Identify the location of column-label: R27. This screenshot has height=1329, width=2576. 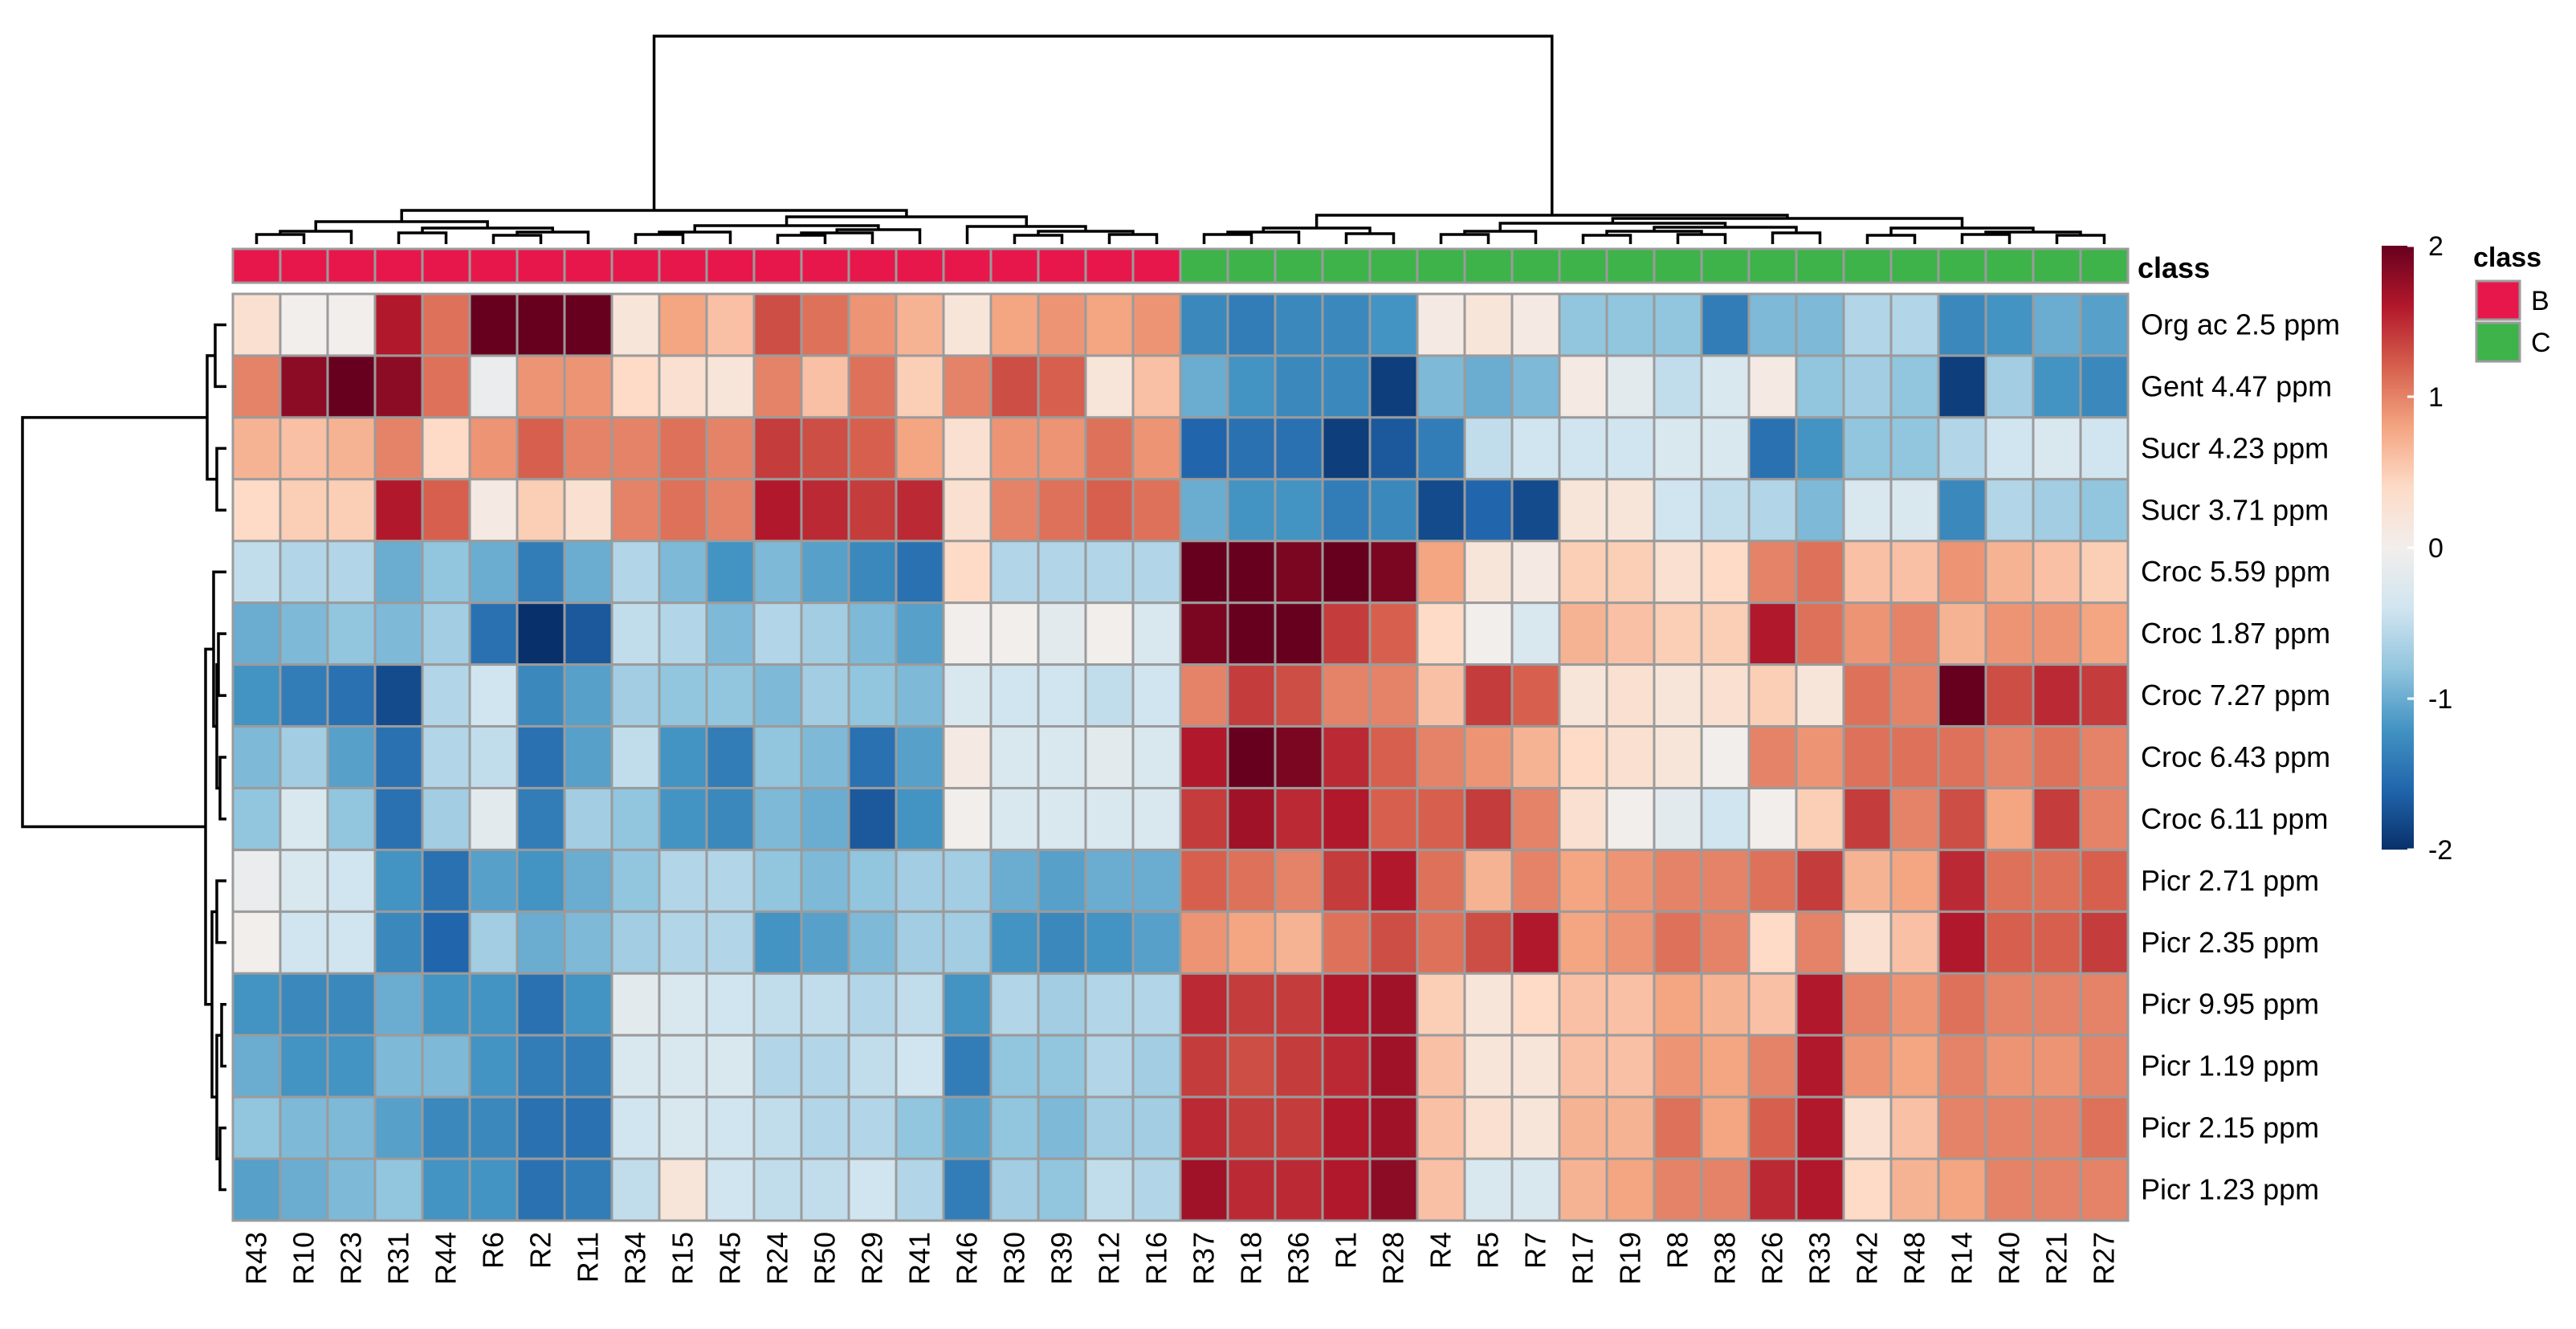
(2104, 1258).